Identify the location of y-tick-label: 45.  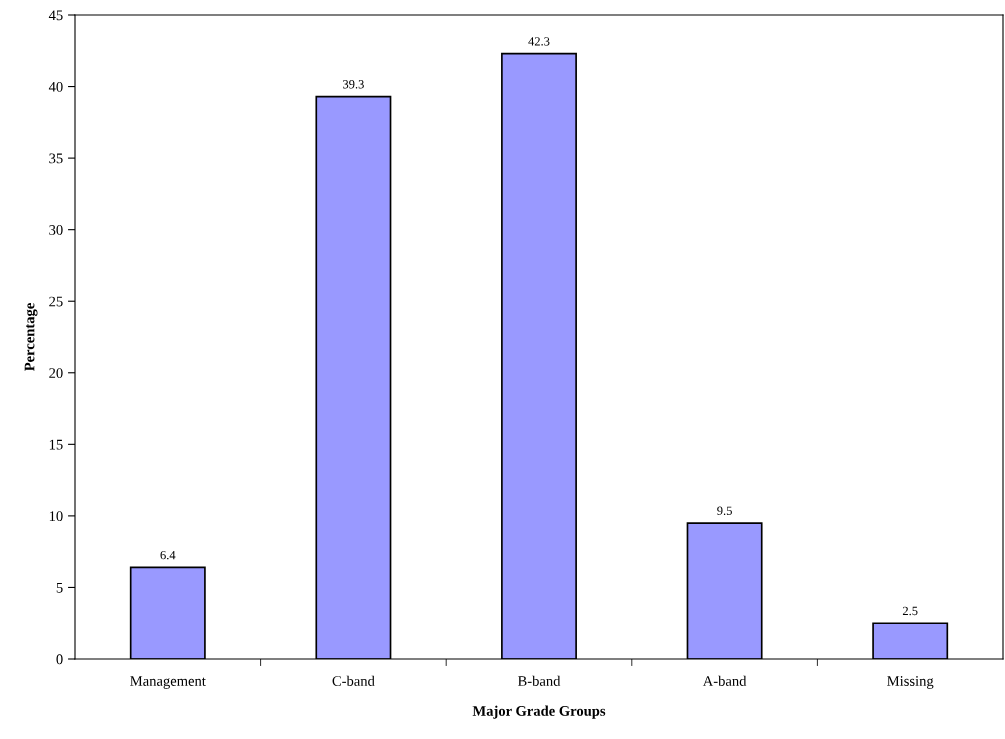
(55, 15).